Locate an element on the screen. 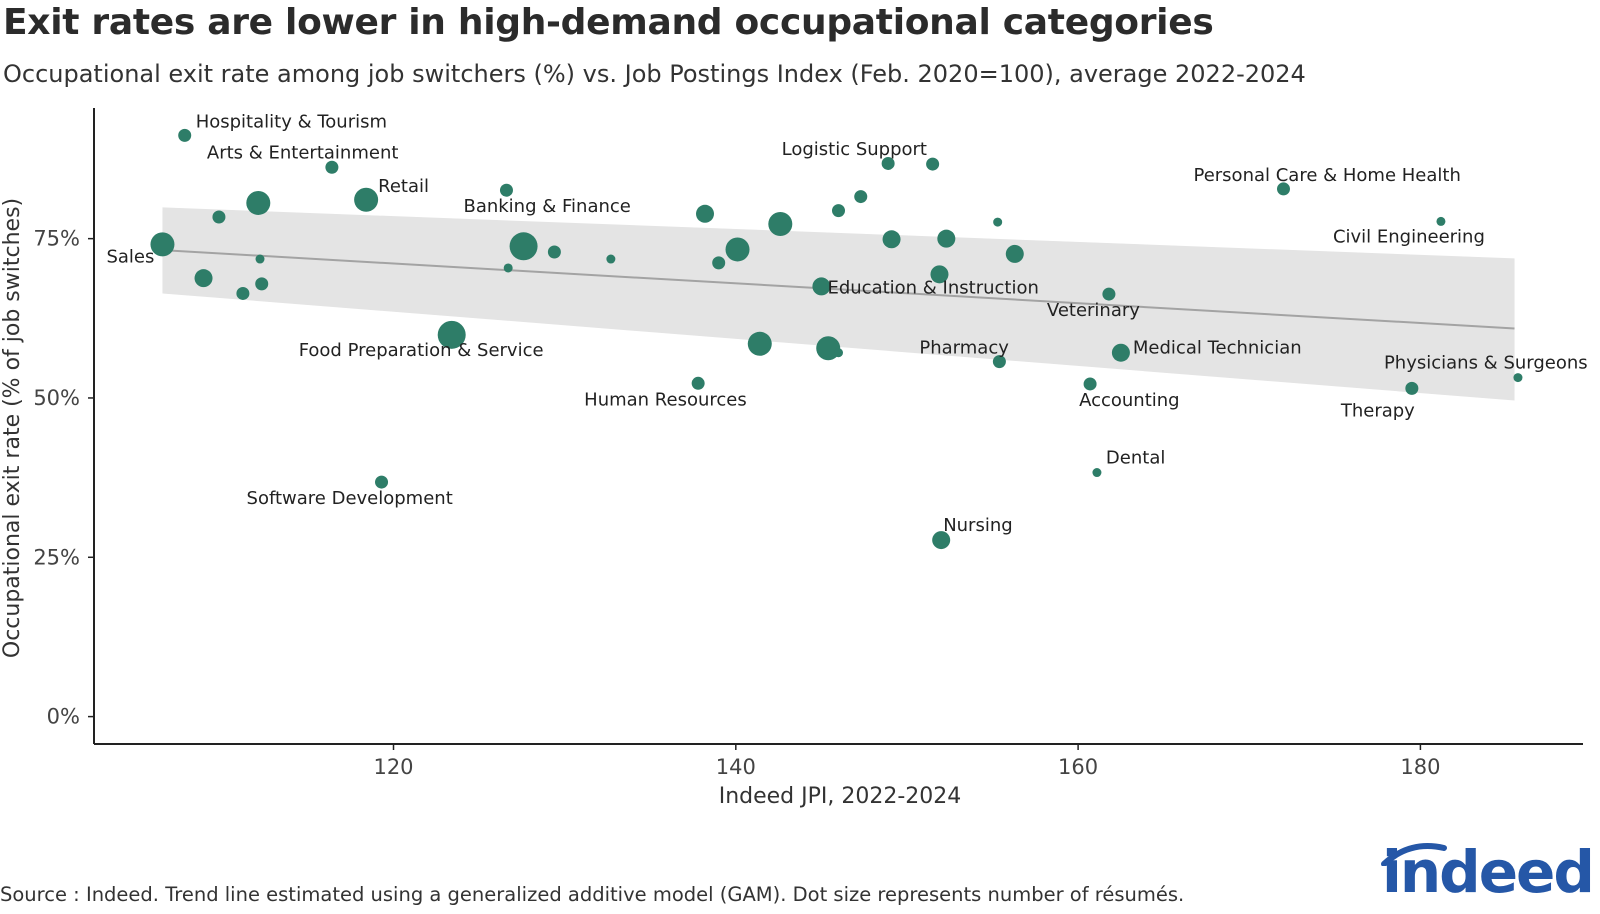 This screenshot has width=1600, height=914. x-tick-label: 120 is located at coordinates (393, 767).